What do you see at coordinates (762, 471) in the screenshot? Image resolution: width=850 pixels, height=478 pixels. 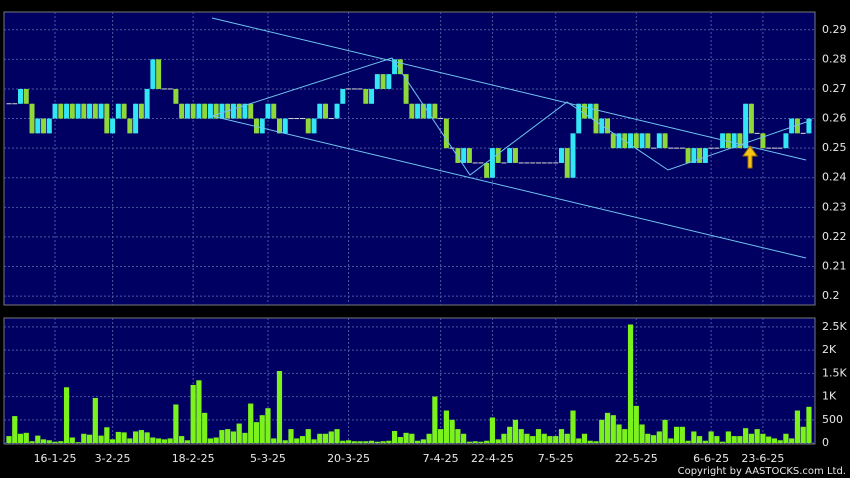 I see `copyright: Copyright by AASTOCKS.com Ltd.` at bounding box center [762, 471].